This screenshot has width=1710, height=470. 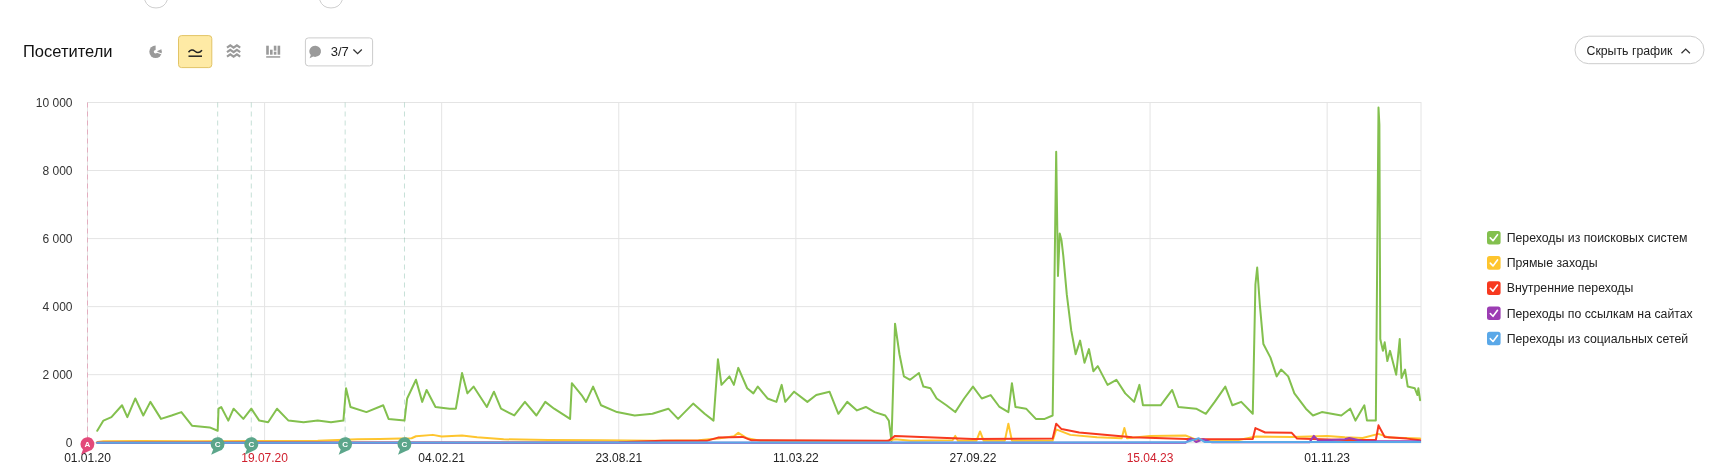 I want to click on y-tick-label: 4 000, so click(x=57, y=306).